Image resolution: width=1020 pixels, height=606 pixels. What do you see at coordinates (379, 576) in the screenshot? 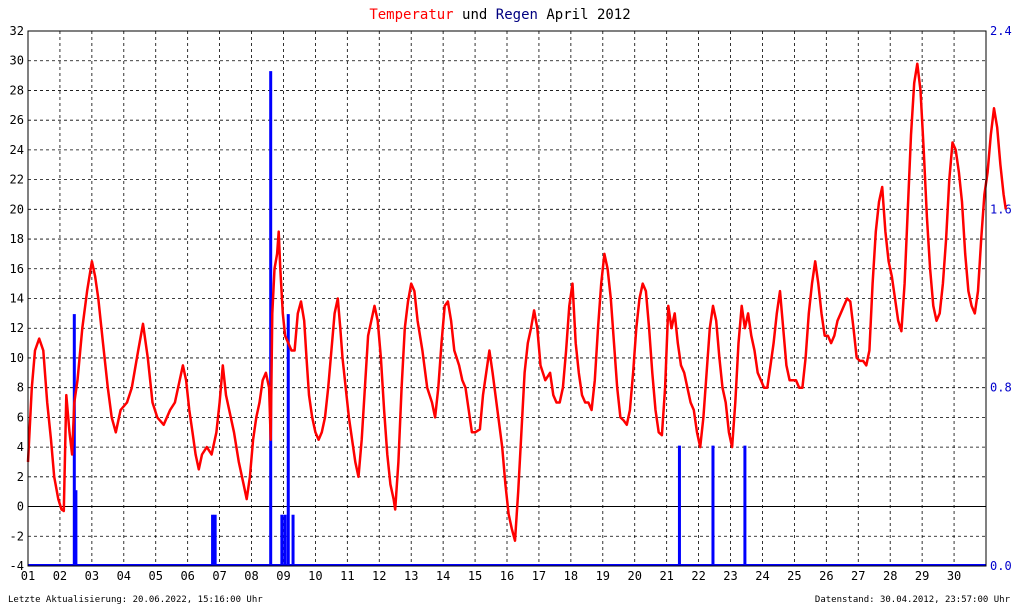
I see `x-tick-label: 12` at bounding box center [379, 576].